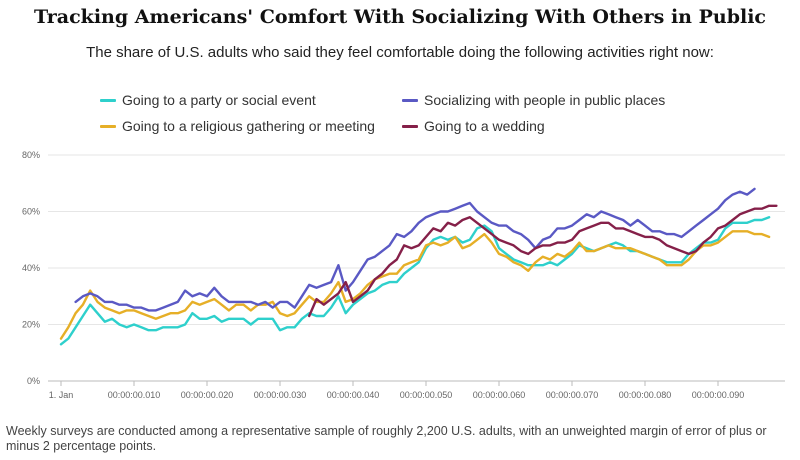  What do you see at coordinates (545, 100) in the screenshot?
I see `legend-label-socializing: Socializing with people in public places` at bounding box center [545, 100].